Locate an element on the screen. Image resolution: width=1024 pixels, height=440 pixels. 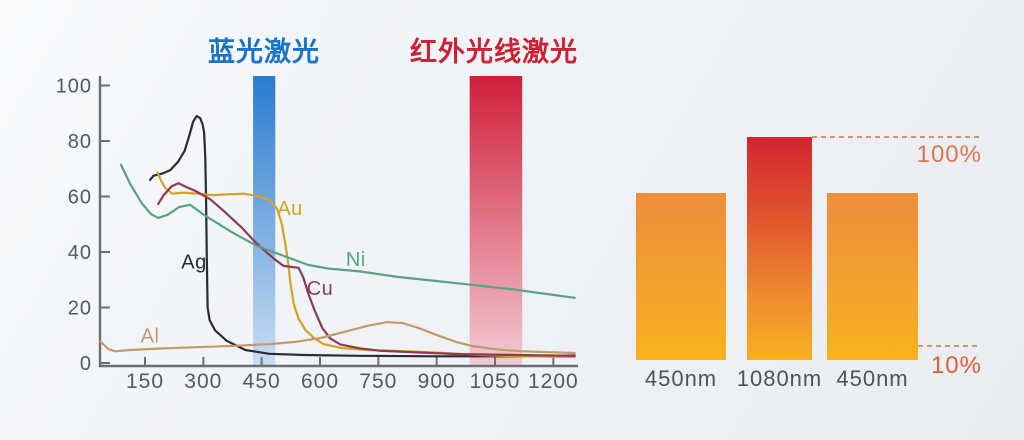
series-Cu-label: Cu is located at coordinates (320, 289).